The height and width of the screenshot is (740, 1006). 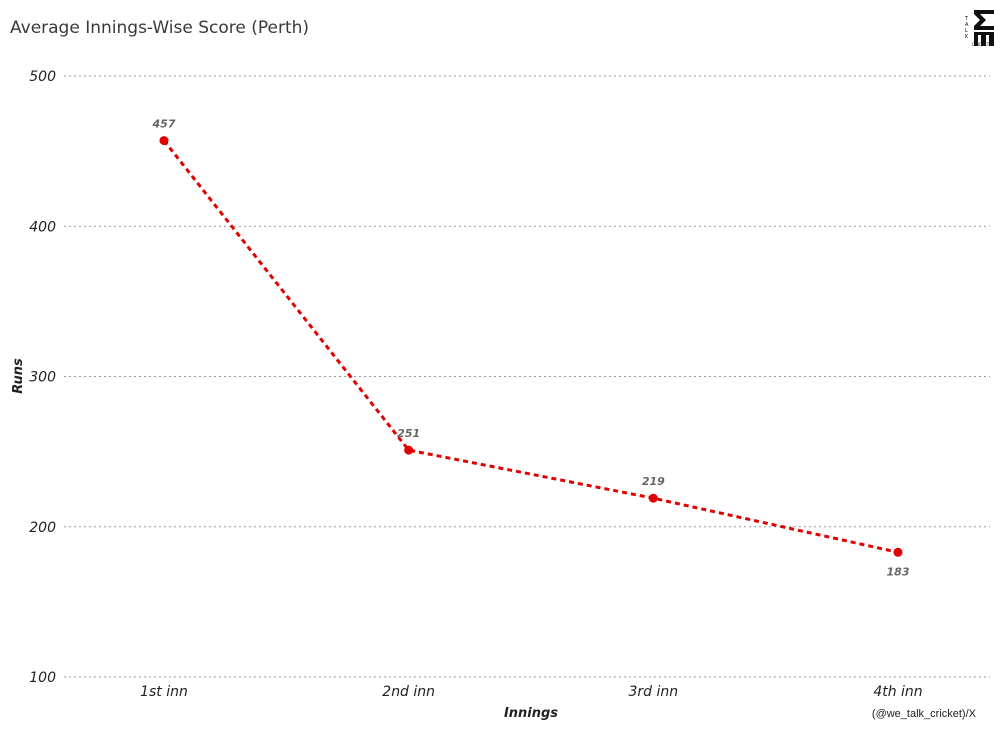 What do you see at coordinates (164, 124) in the screenshot?
I see `data-label: 457` at bounding box center [164, 124].